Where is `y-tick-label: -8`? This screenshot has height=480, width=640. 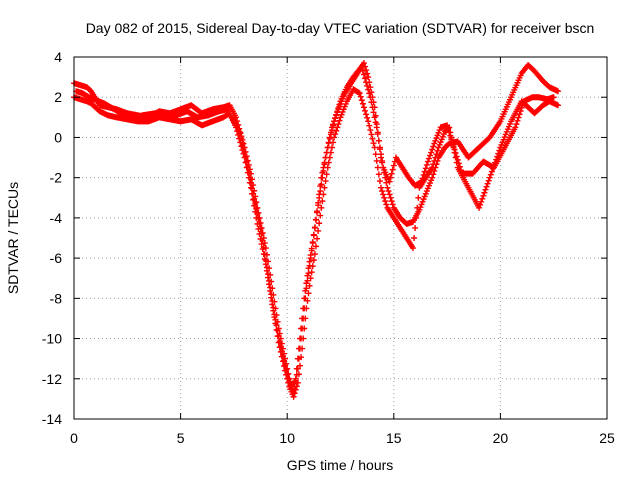
y-tick-label: -8 is located at coordinates (56, 298).